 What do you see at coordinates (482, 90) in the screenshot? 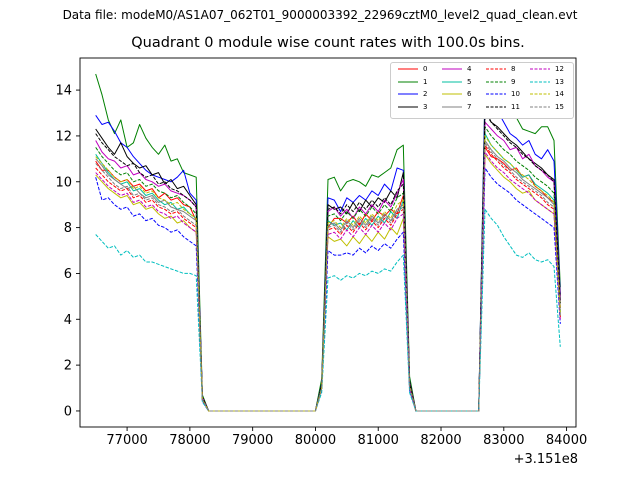
I see `legend: 0 1 2 3 4 5 6 7 8 9 10 11 12 13 14 15` at bounding box center [482, 90].